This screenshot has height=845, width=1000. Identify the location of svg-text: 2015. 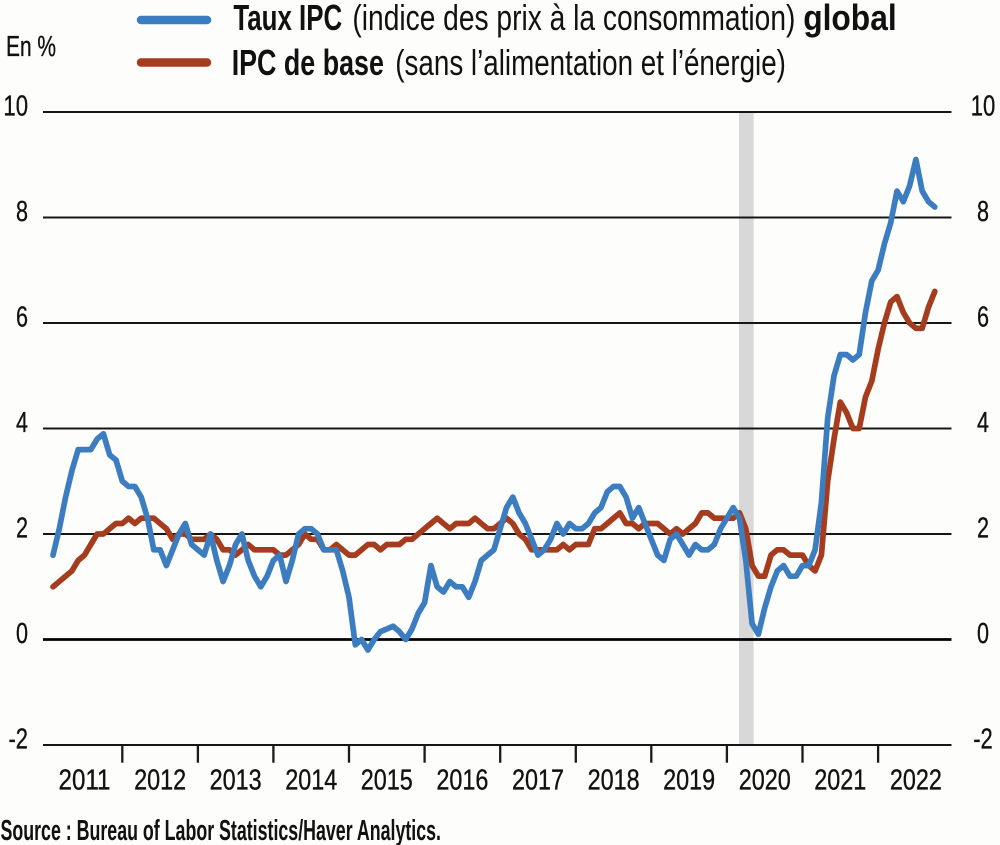
(387, 781).